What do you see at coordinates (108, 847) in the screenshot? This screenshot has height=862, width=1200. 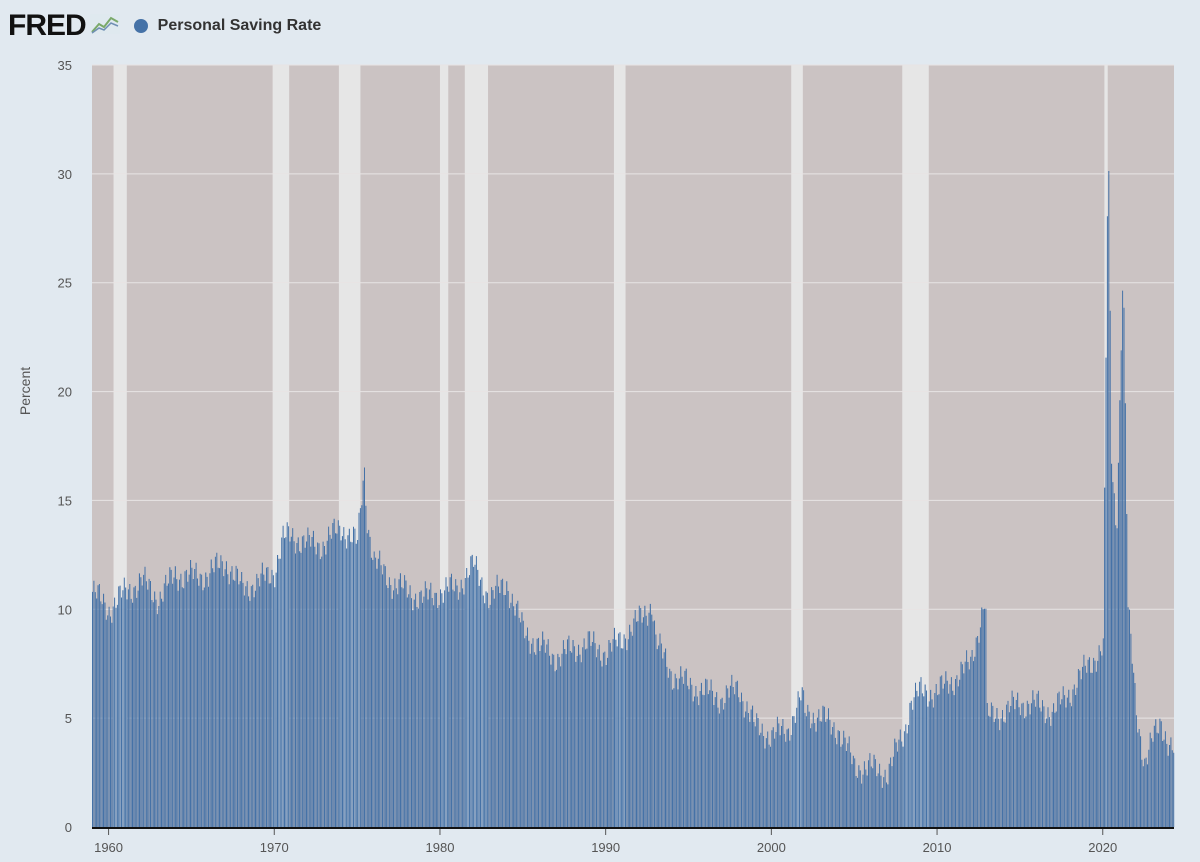 I see `x-tick-label-1960: 1960` at bounding box center [108, 847].